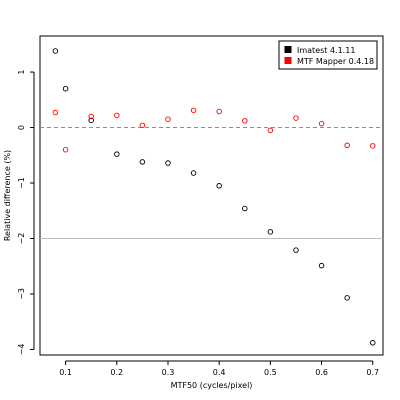  What do you see at coordinates (326, 50) in the screenshot?
I see `legend-label: Imatest 4.1.11` at bounding box center [326, 50].